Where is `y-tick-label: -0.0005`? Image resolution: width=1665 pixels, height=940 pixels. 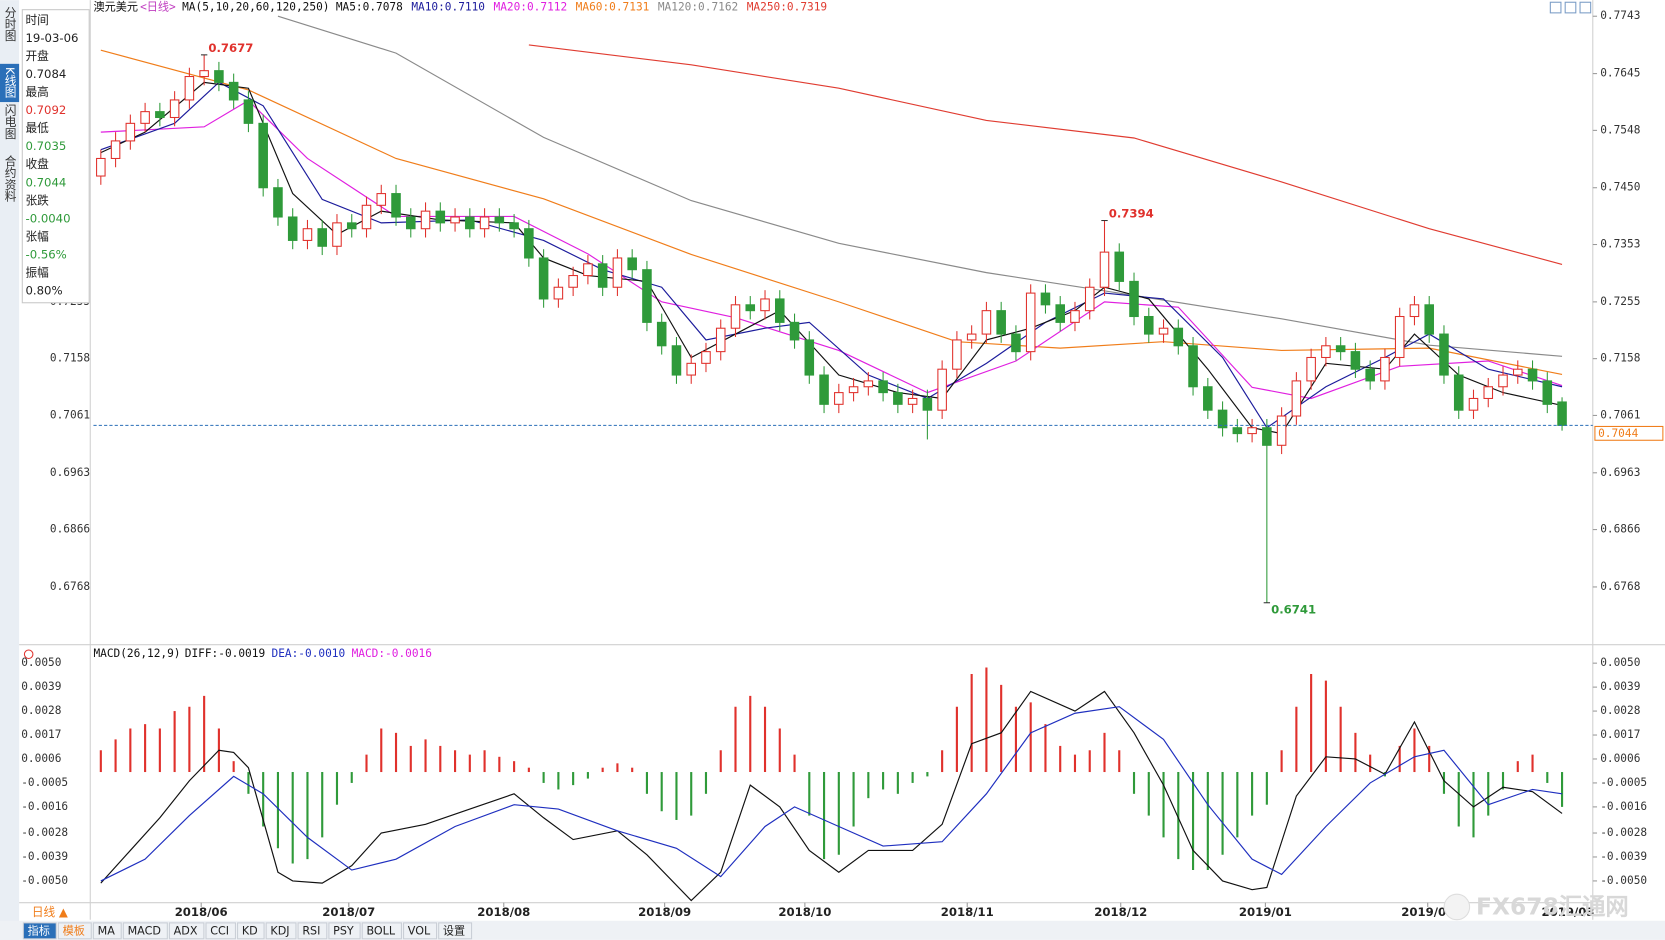
y-tick-label: -0.0005 is located at coordinates (1623, 782).